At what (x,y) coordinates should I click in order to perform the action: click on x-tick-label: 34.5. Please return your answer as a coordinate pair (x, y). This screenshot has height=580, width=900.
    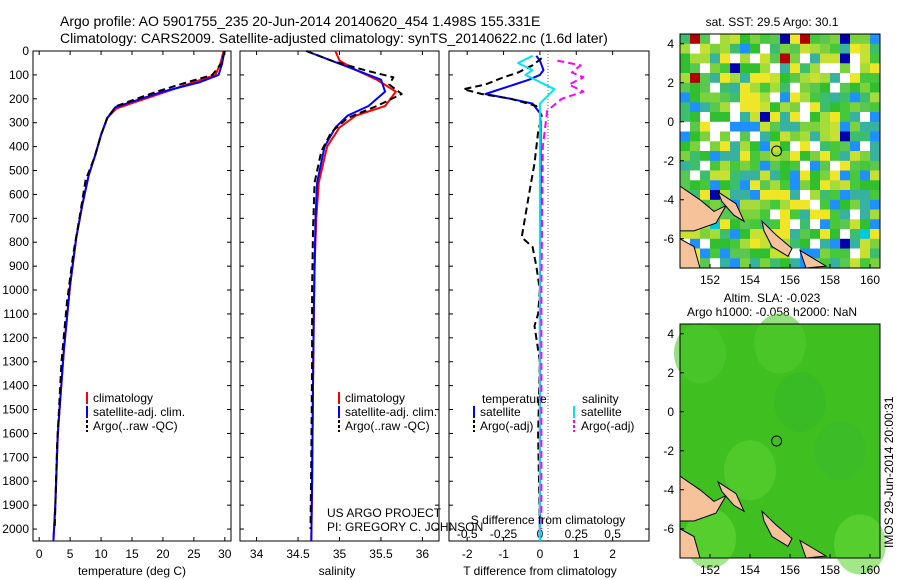
    Looking at the image, I should click on (298, 554).